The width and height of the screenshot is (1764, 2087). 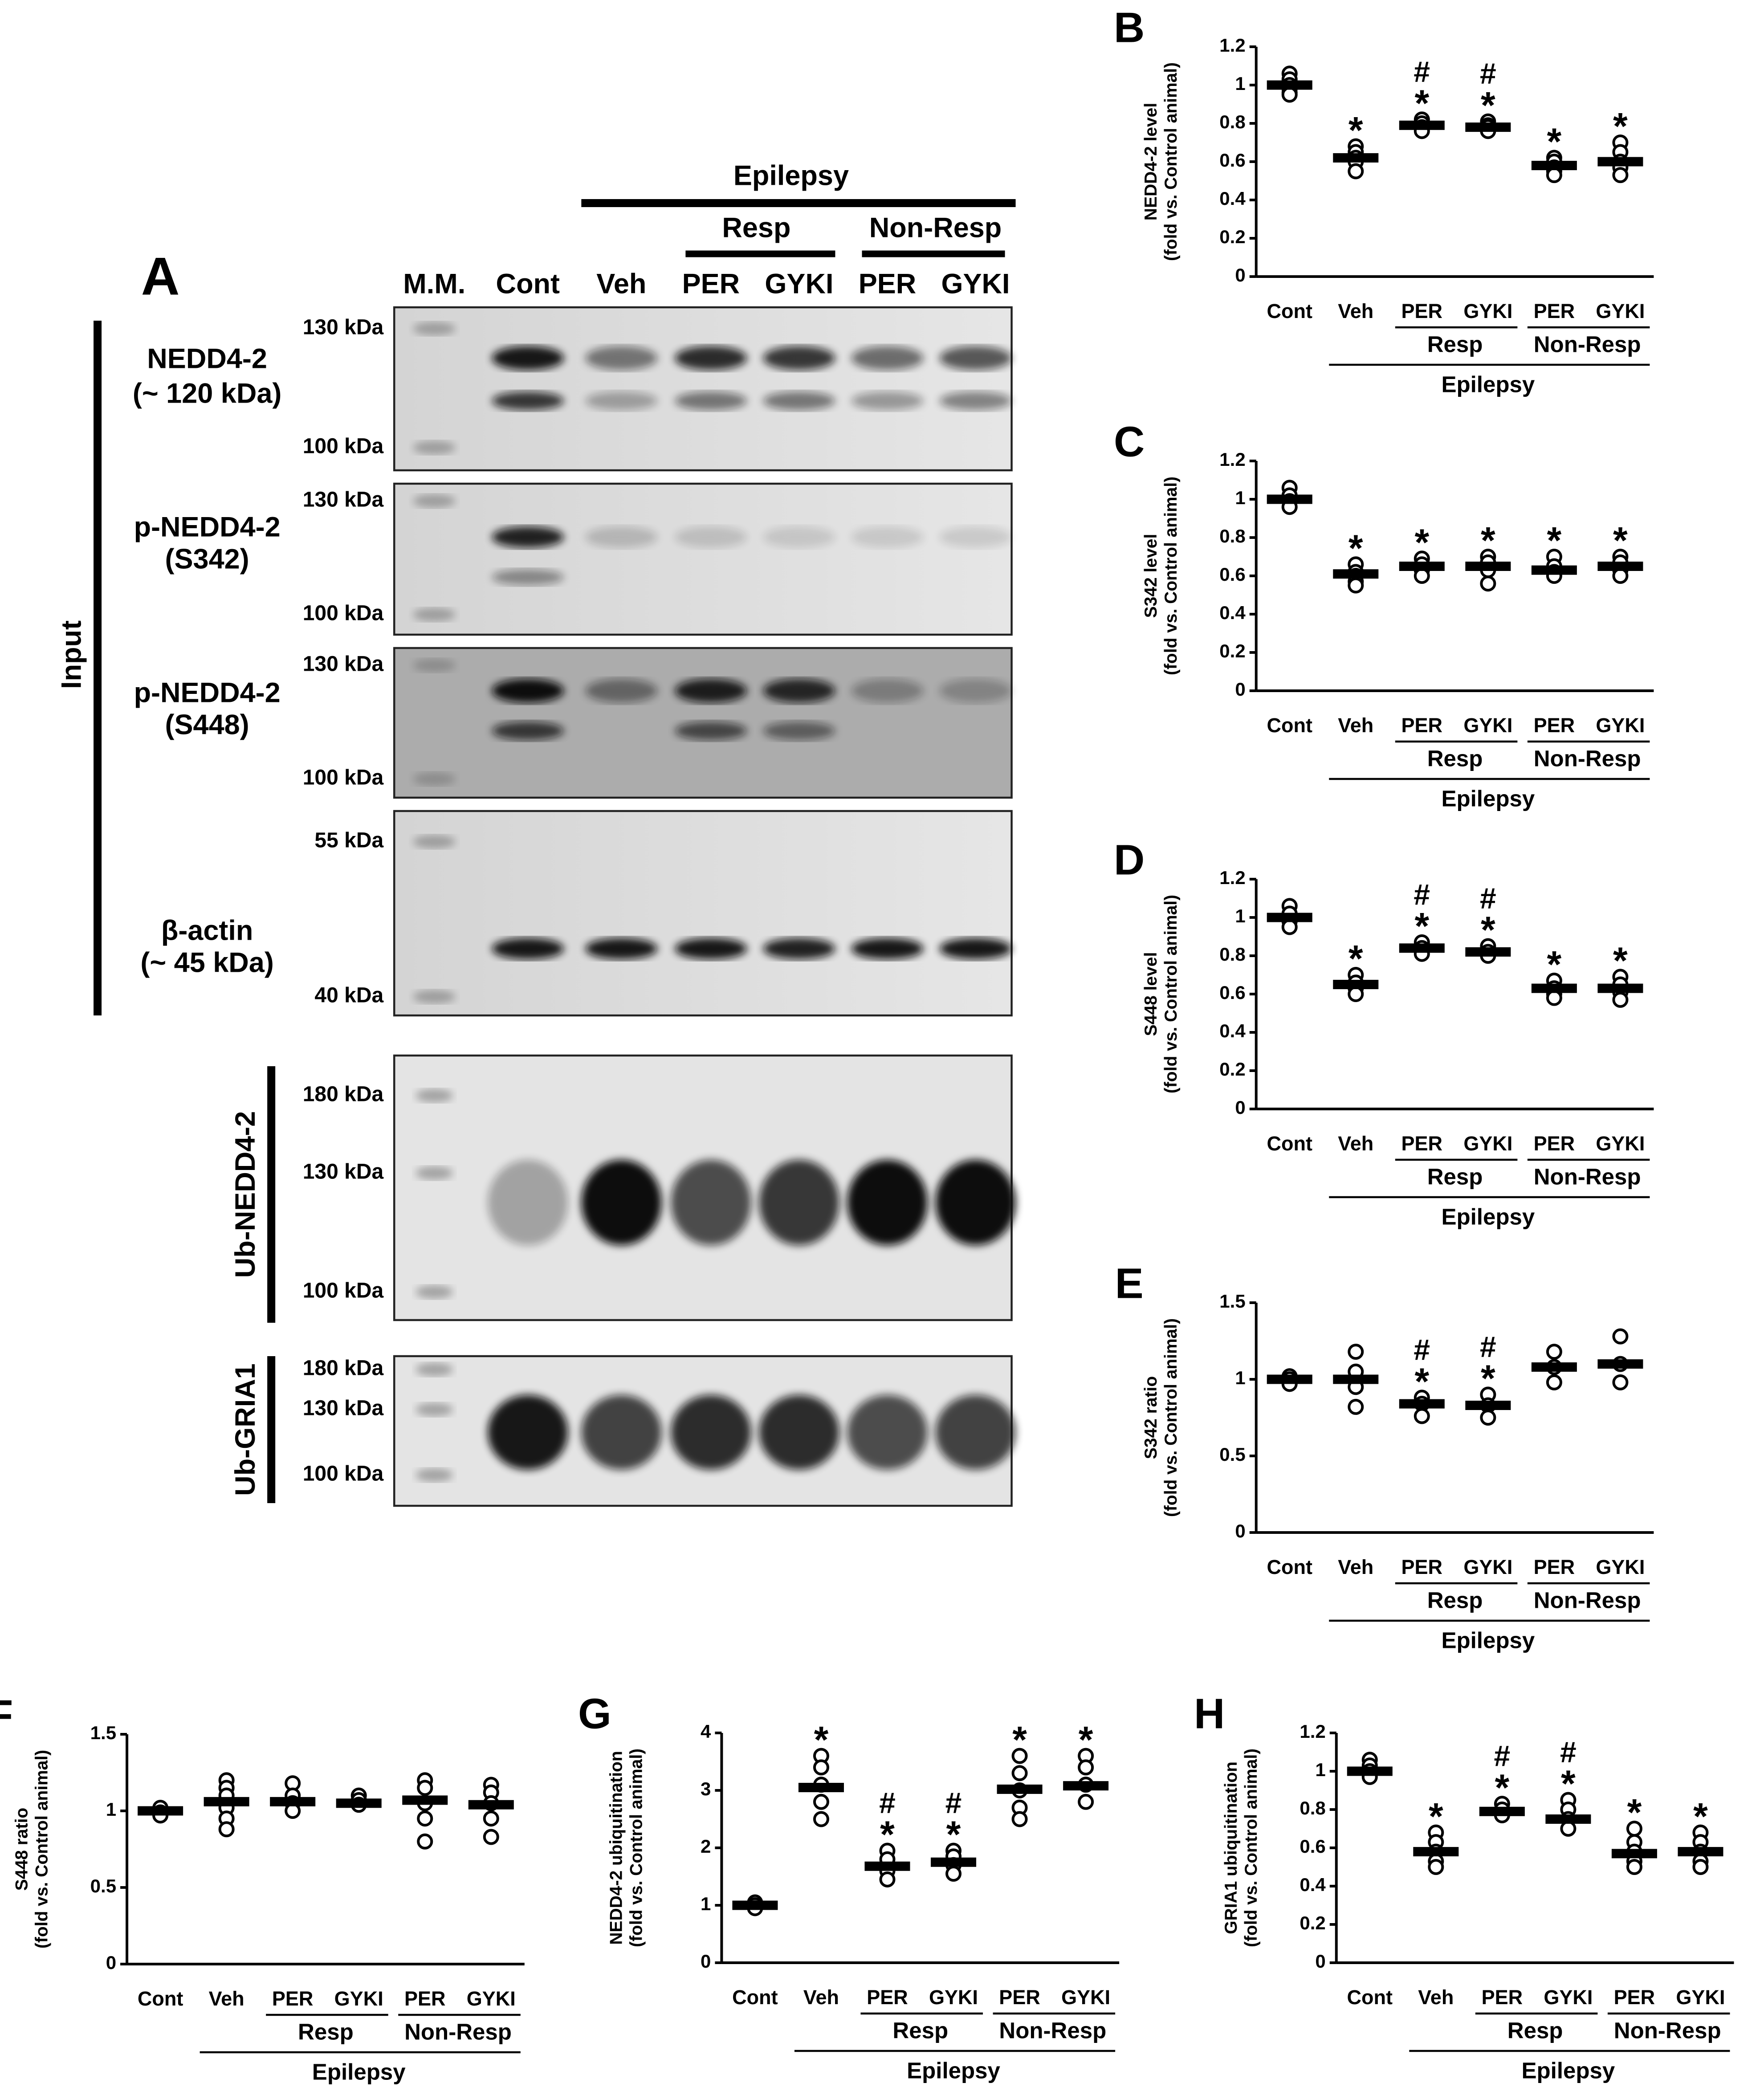 I want to click on panel-letter: C, so click(x=1129, y=441).